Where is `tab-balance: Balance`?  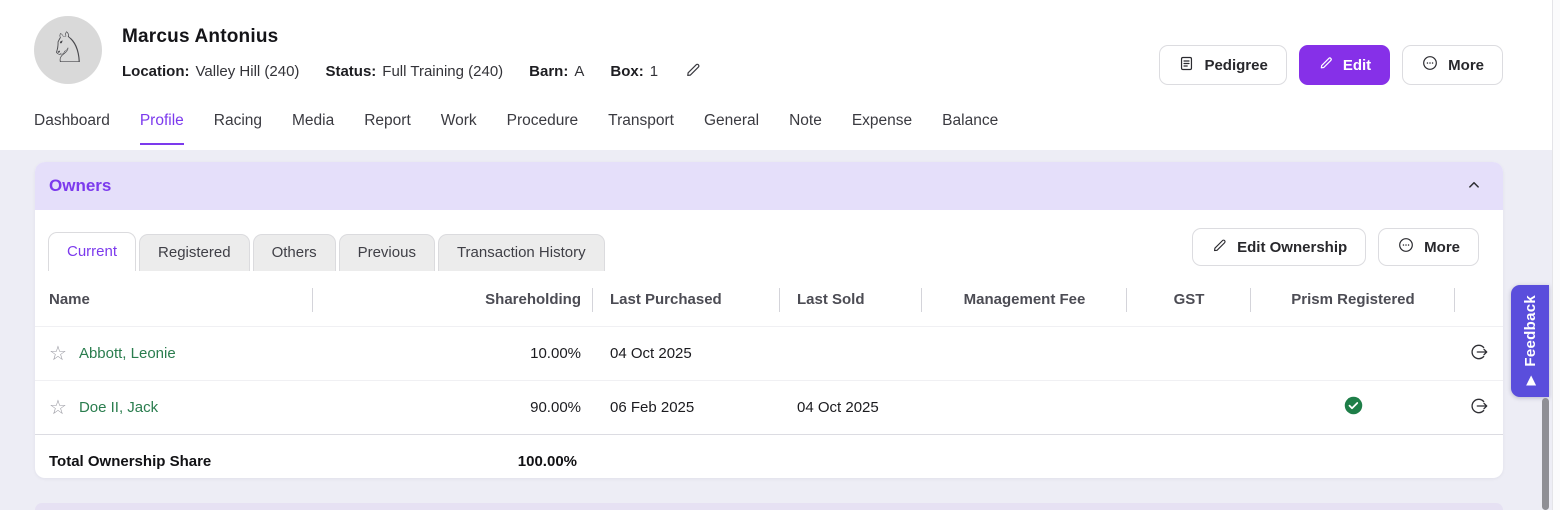
tab-balance: Balance is located at coordinates (970, 128).